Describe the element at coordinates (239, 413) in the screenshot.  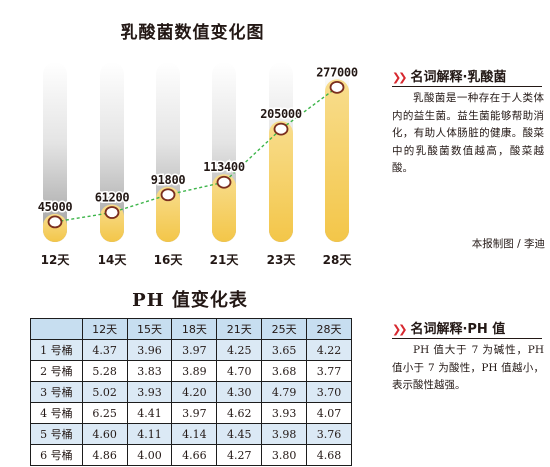
I see `table-cell: 4.62` at that location.